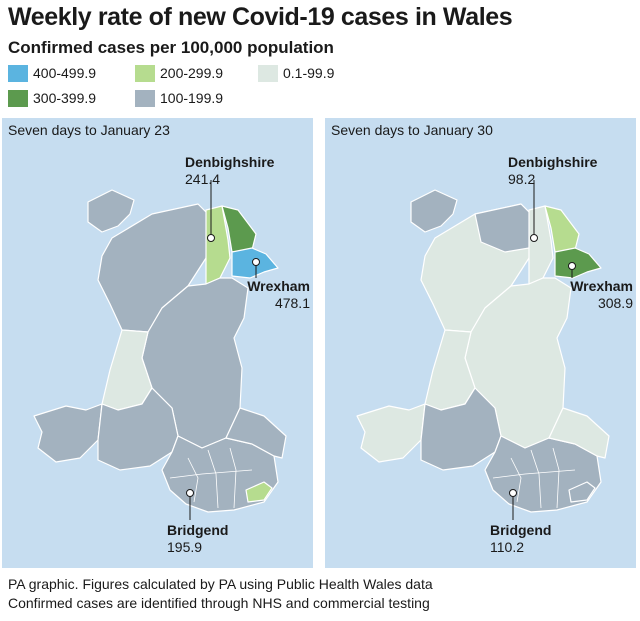 The image size is (640, 621). I want to click on legend-label: 0.1-99.9, so click(309, 73).